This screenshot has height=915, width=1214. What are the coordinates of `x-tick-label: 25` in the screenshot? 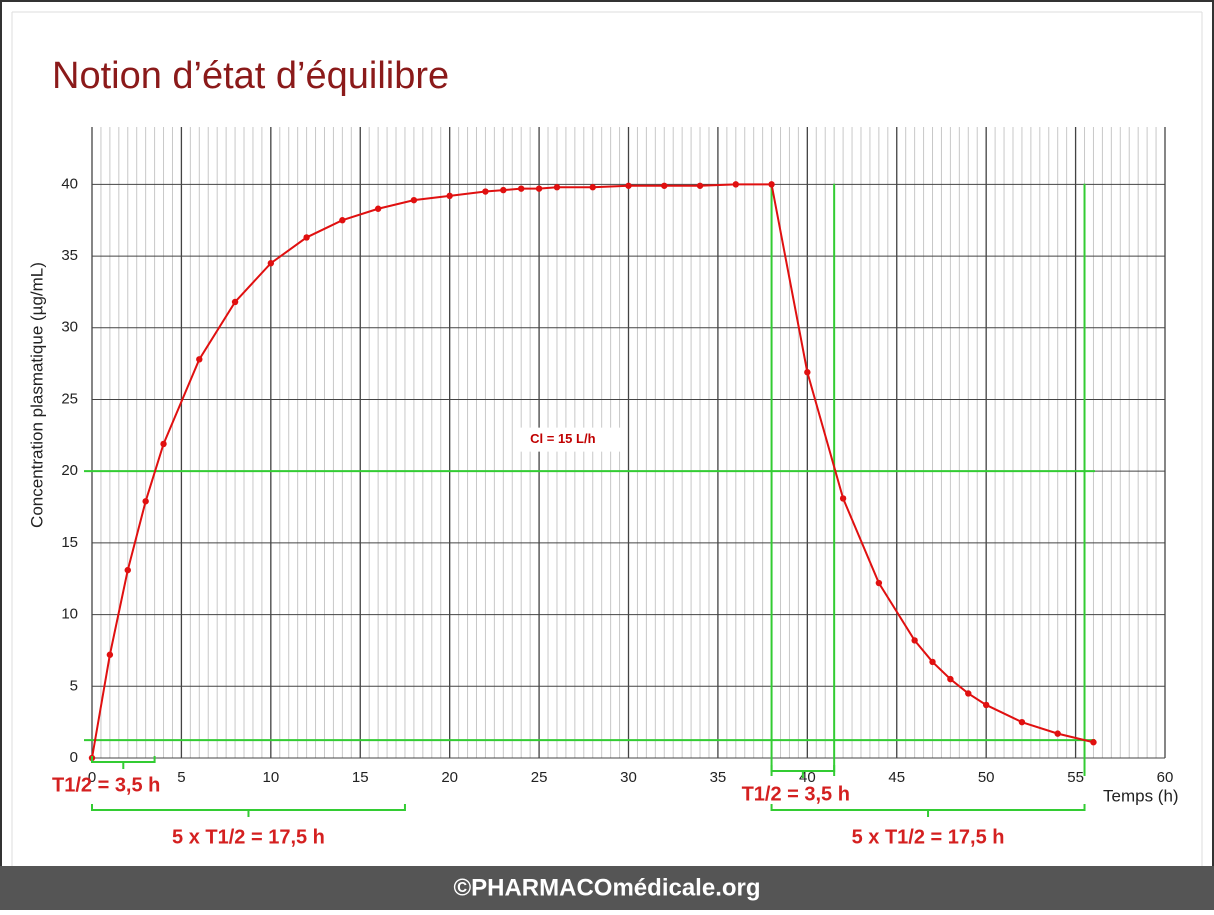 It's located at (539, 777).